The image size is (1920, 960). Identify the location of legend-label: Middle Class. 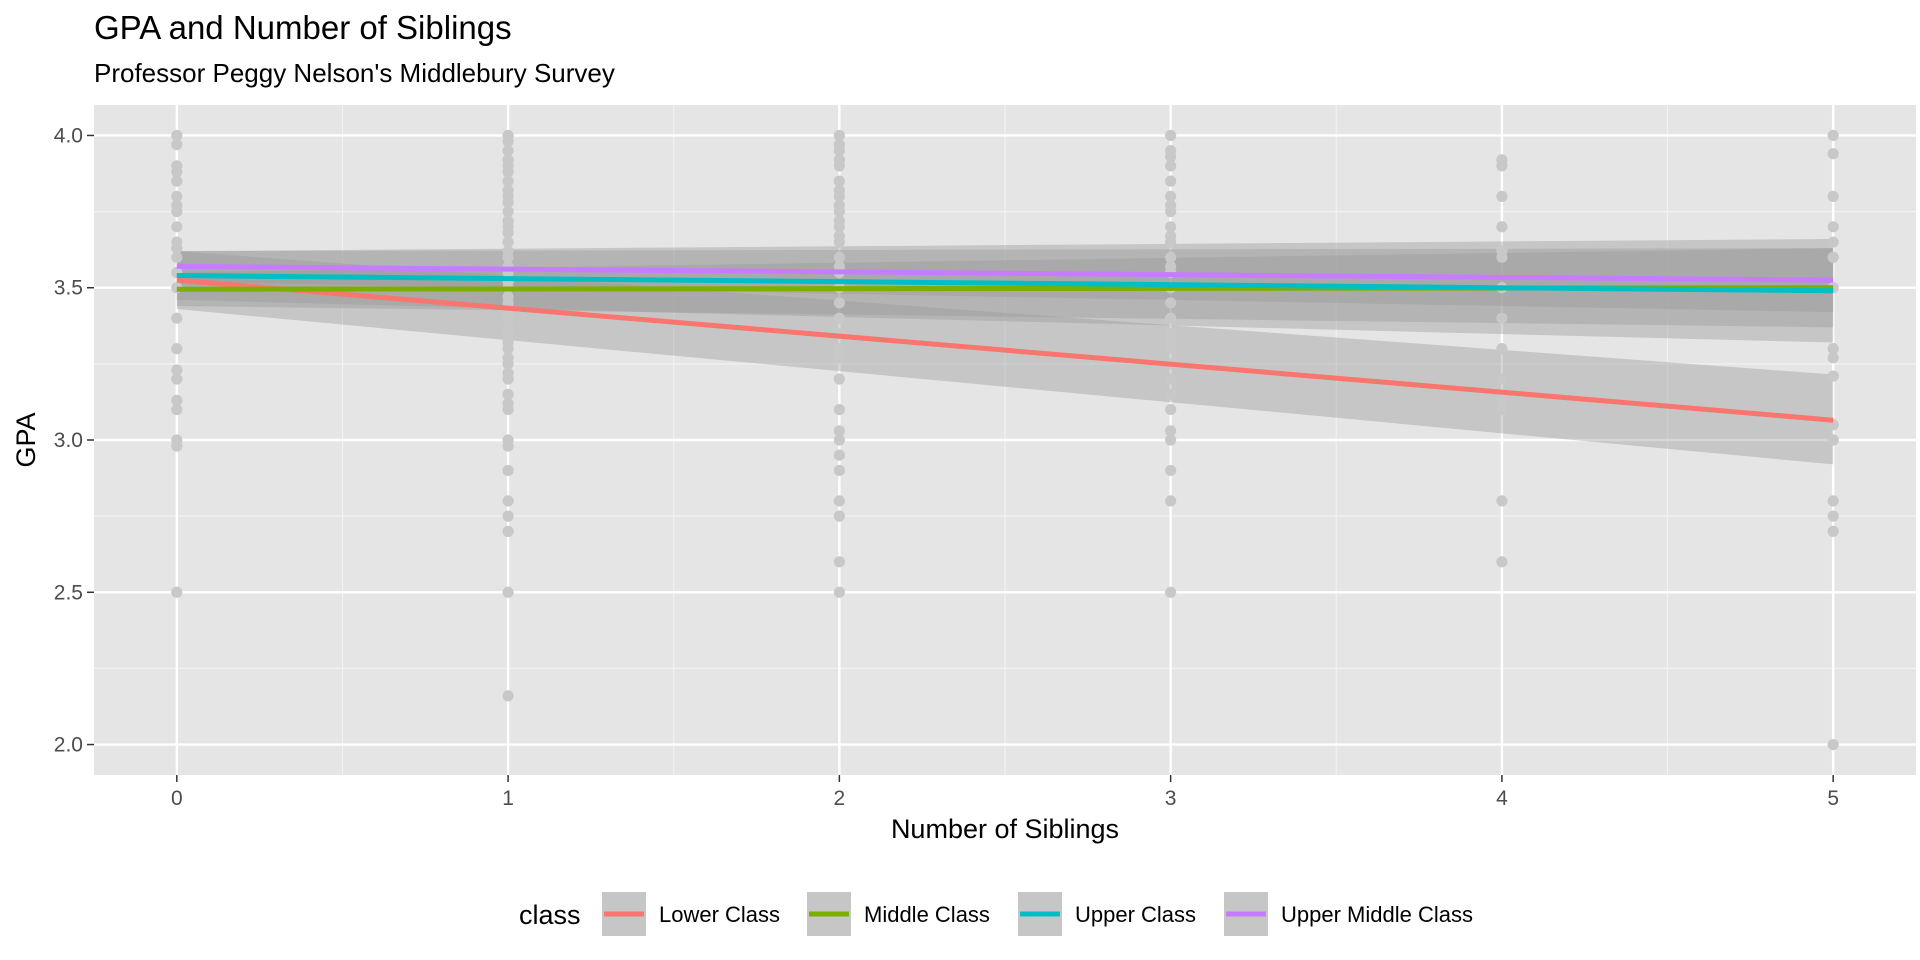
(927, 914).